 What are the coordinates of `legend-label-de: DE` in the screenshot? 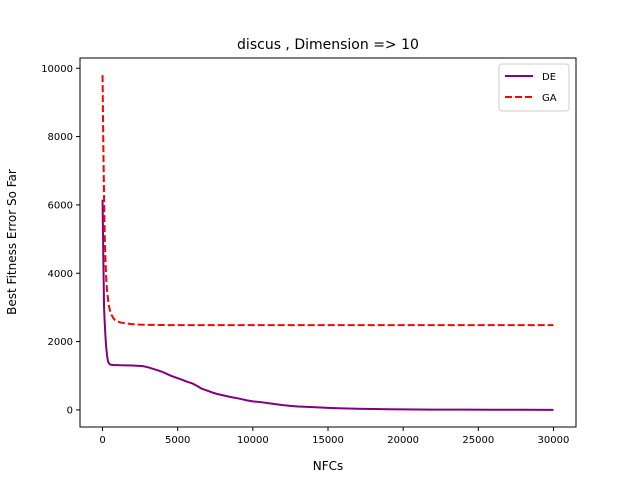 It's located at (549, 77).